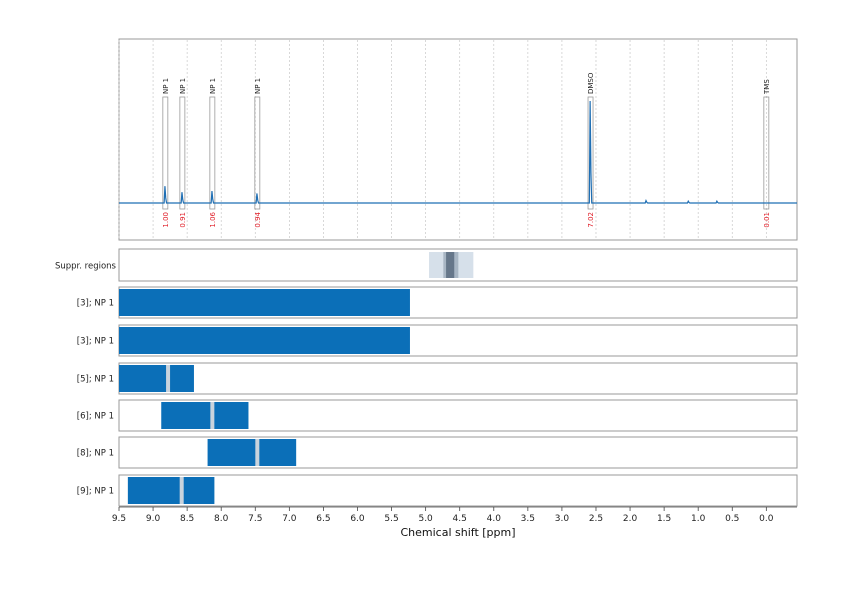 This screenshot has width=842, height=595. I want to click on suppressed-regions-bands, so click(451, 265).